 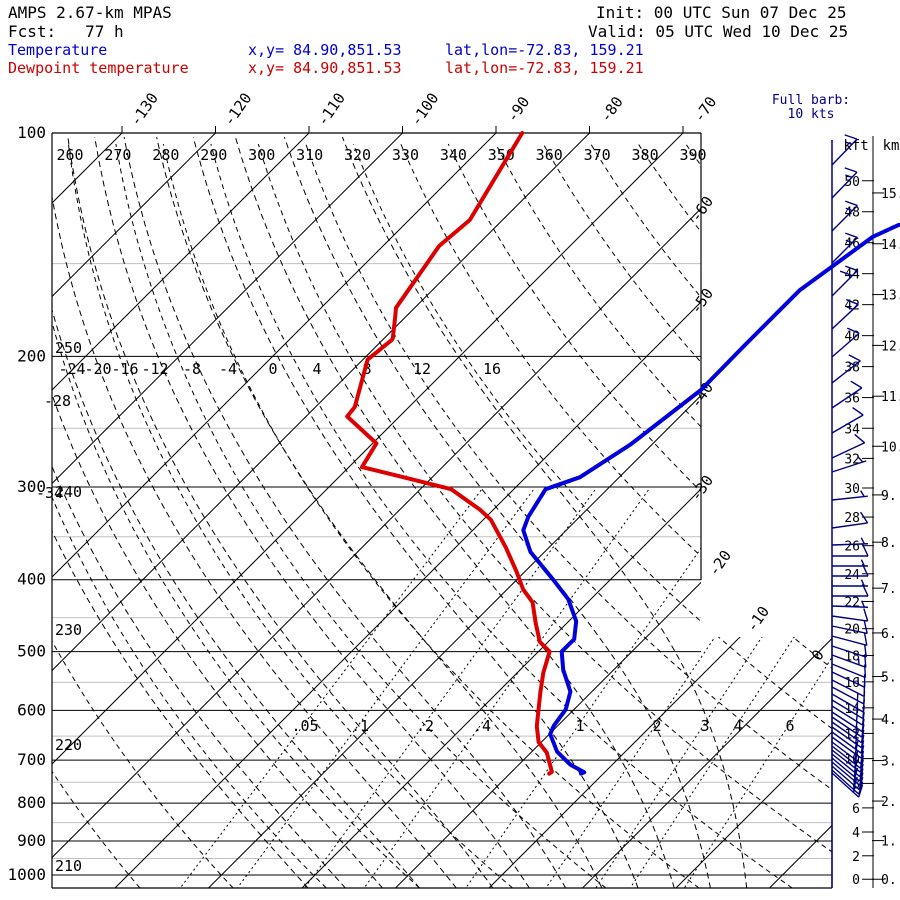 I want to click on pressure-tick-label: 300, so click(x=31, y=486).